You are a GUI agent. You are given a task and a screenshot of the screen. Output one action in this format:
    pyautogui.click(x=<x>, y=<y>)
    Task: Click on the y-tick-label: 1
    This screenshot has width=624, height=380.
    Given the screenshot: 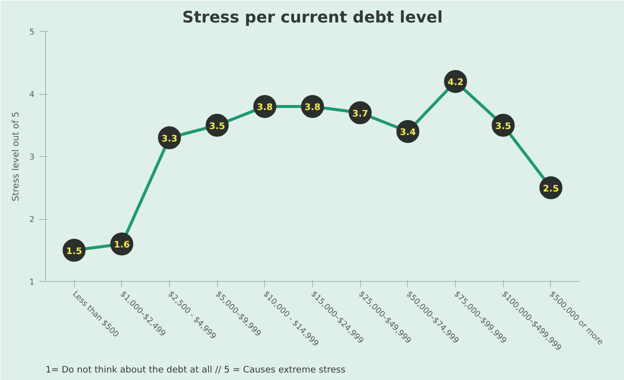 What is the action you would take?
    pyautogui.click(x=32, y=282)
    